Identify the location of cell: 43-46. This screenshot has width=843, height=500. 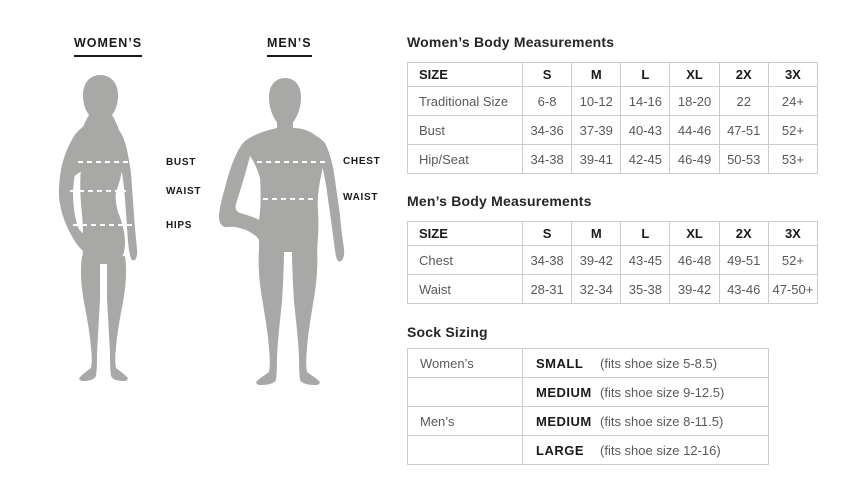
(743, 289).